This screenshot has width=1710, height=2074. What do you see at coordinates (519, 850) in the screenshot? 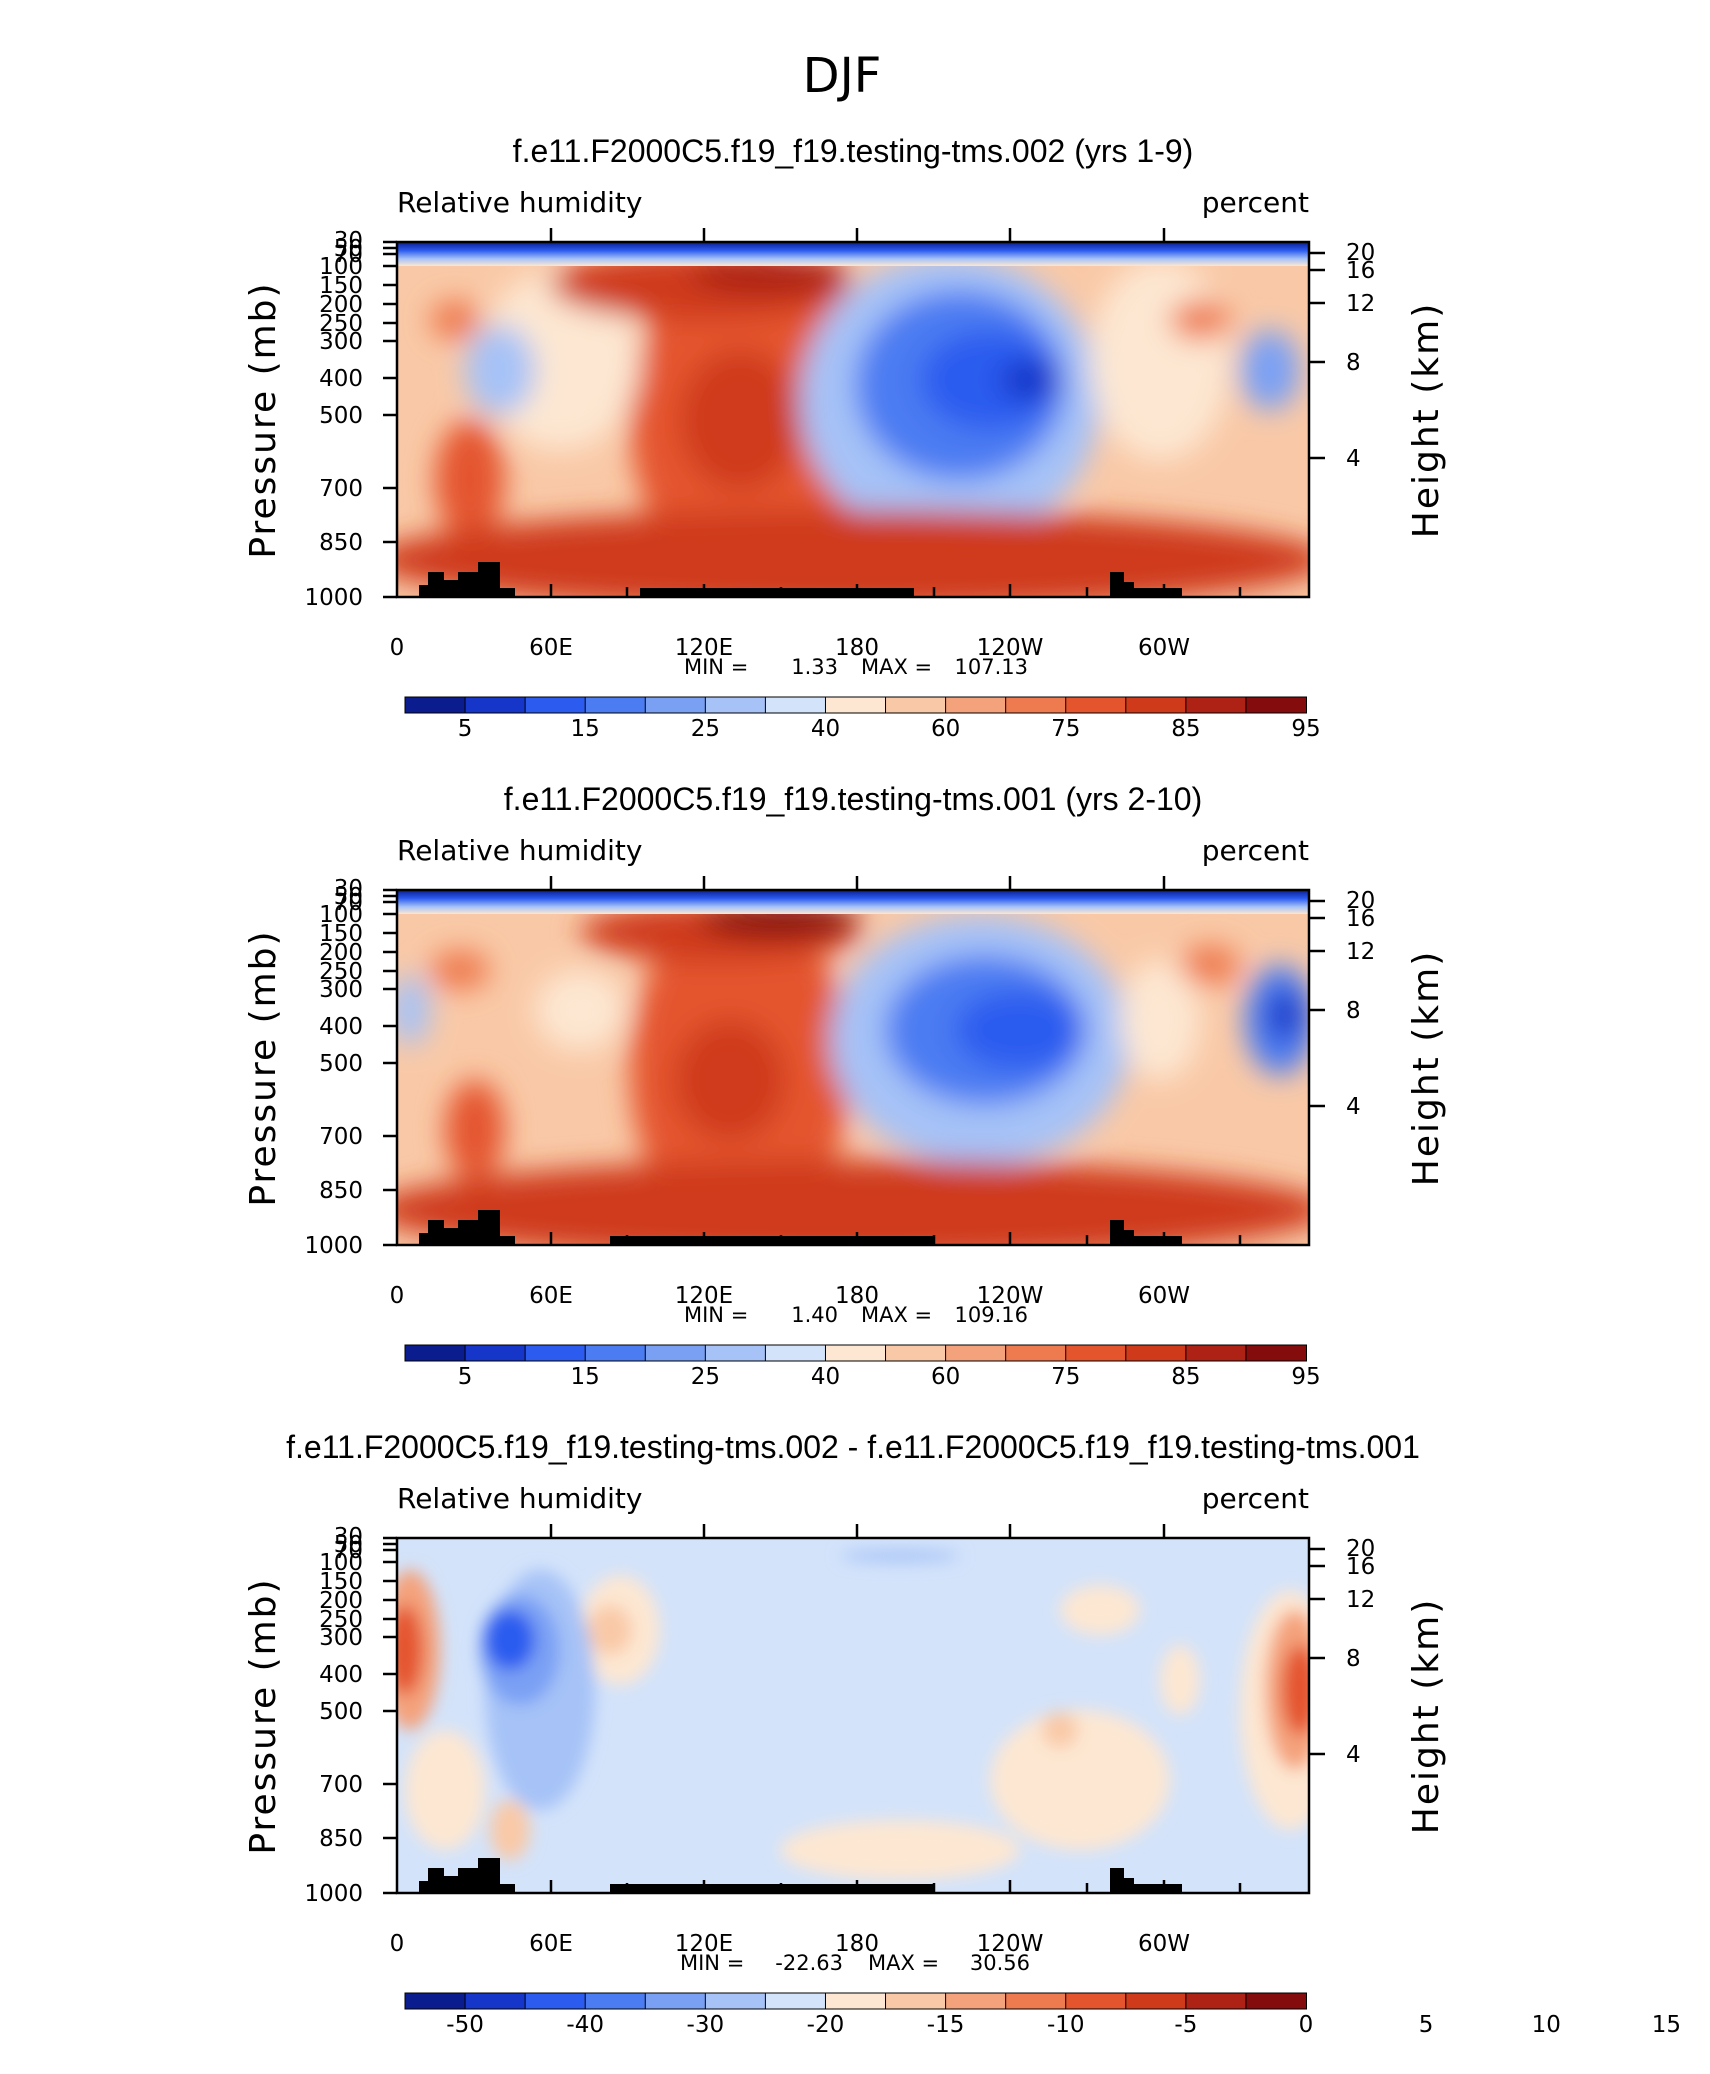
I see `variable-label: Relative humidity` at bounding box center [519, 850].